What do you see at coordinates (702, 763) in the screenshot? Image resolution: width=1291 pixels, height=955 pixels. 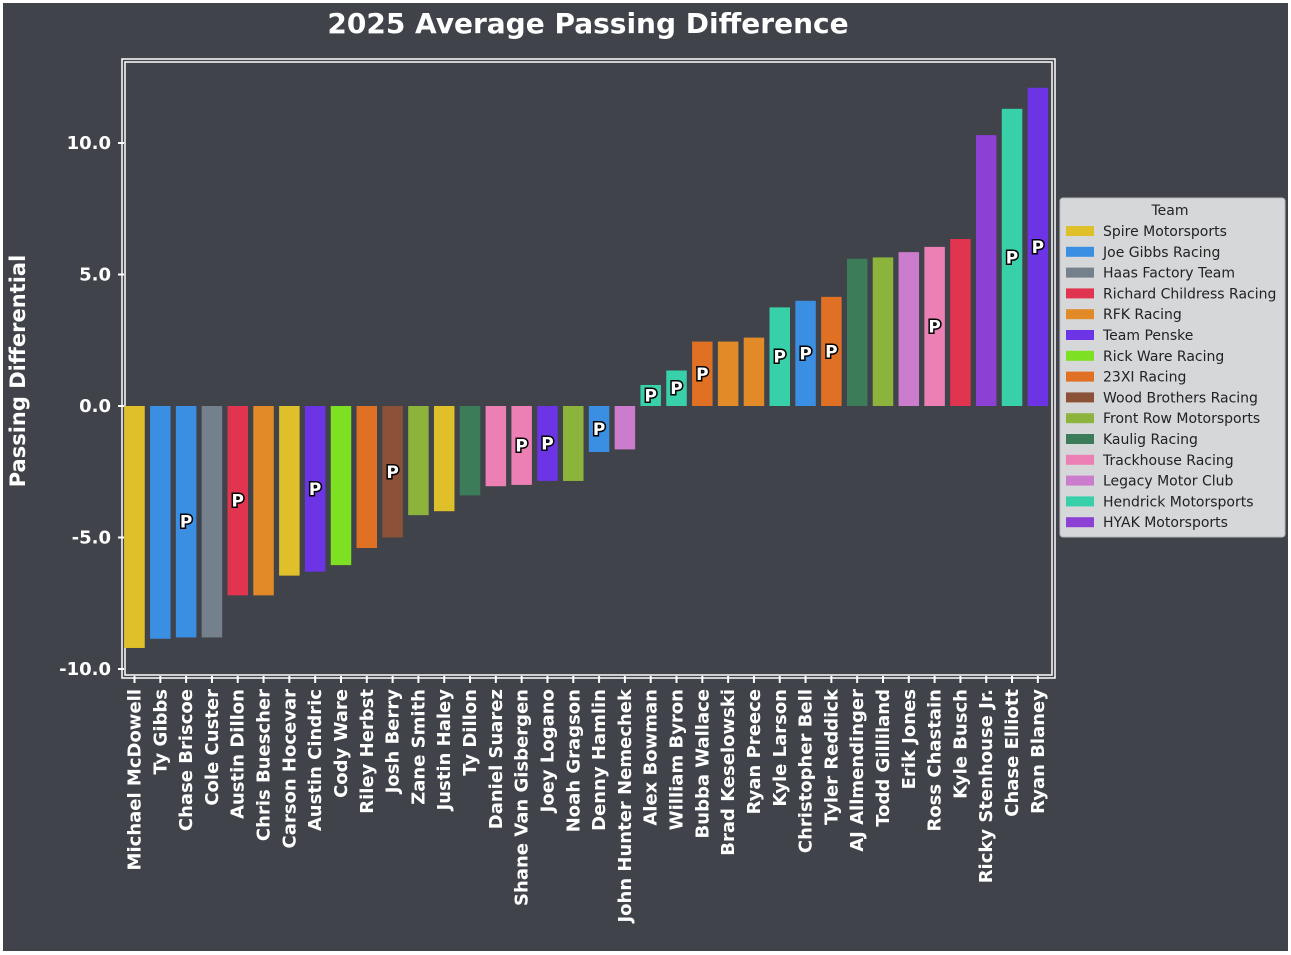 I see `x-tick-label: Bubba Wallace` at bounding box center [702, 763].